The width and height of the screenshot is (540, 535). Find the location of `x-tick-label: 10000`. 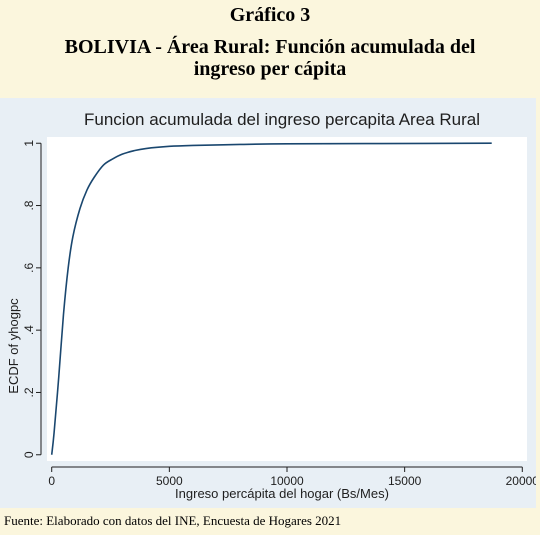

x-tick-label: 10000 is located at coordinates (287, 481).